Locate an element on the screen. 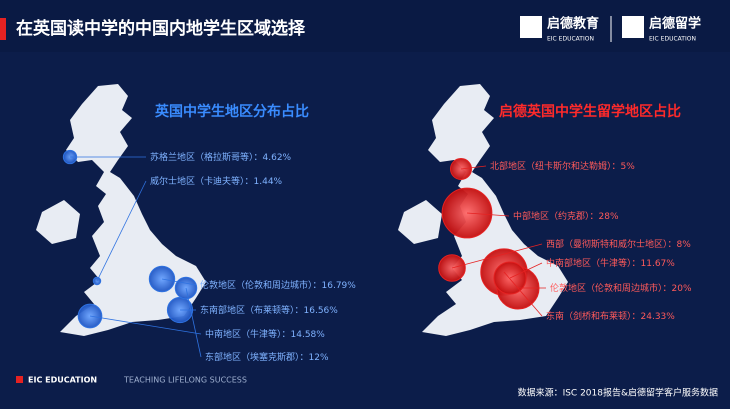 This screenshot has width=730, height=409. value-label: 24.33% is located at coordinates (658, 317).